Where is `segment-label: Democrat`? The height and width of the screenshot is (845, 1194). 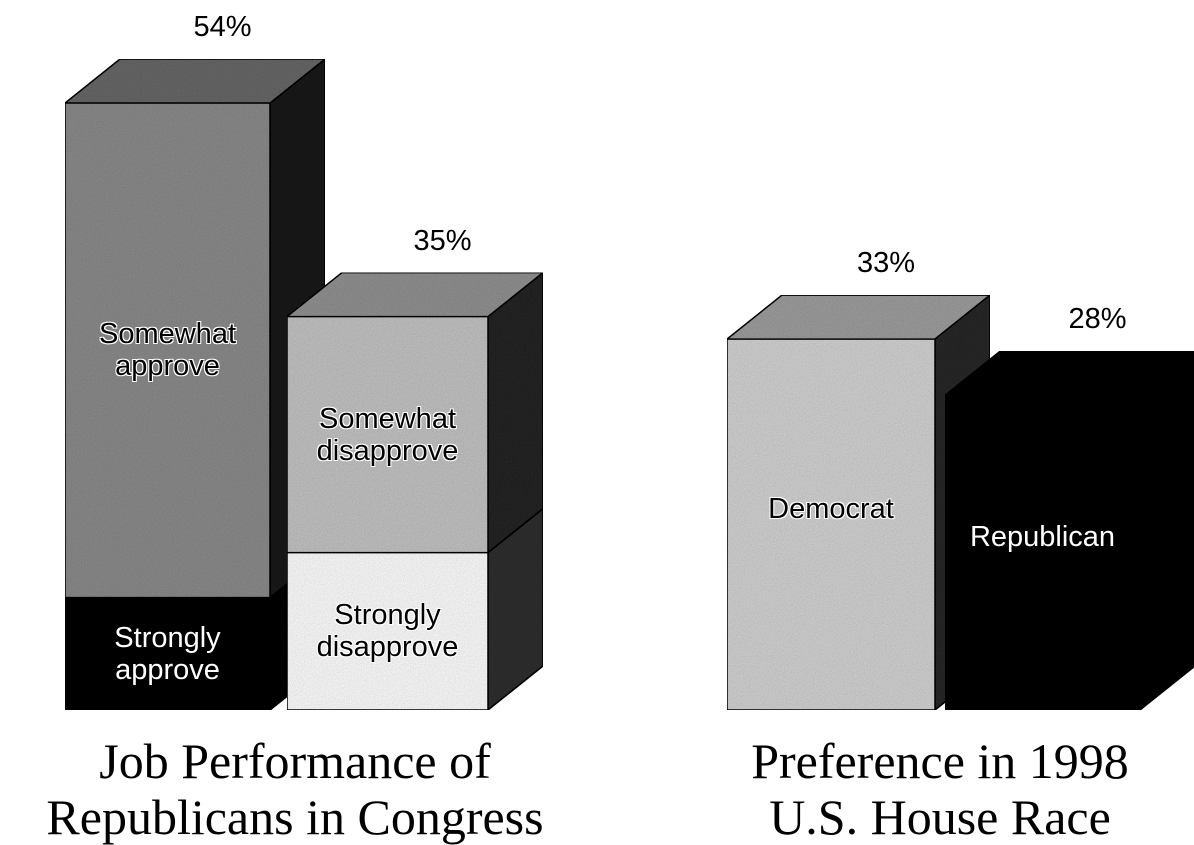
segment-label: Democrat is located at coordinates (831, 508).